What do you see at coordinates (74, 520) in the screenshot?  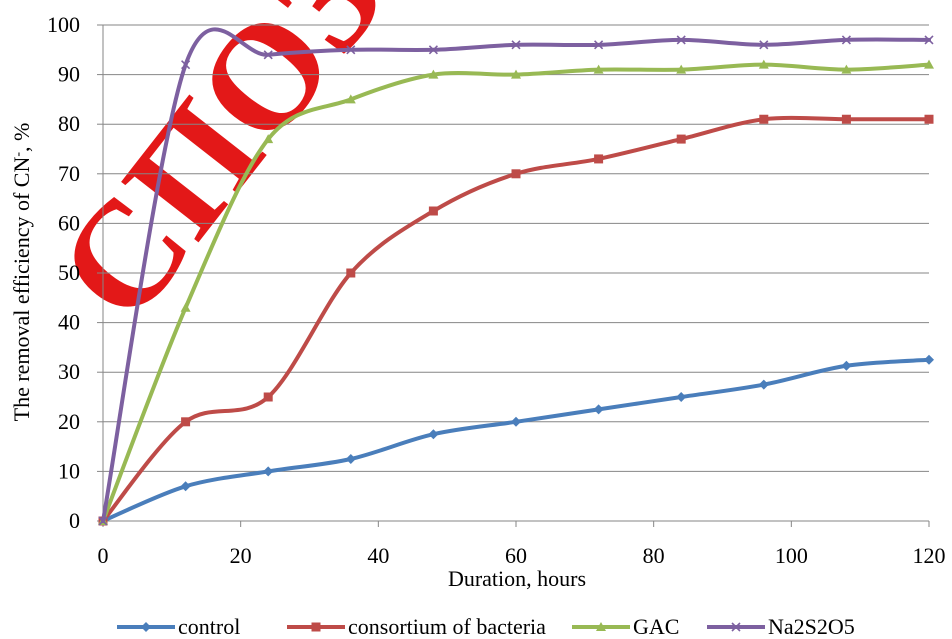 I see `y-tick-label-0: 0` at bounding box center [74, 520].